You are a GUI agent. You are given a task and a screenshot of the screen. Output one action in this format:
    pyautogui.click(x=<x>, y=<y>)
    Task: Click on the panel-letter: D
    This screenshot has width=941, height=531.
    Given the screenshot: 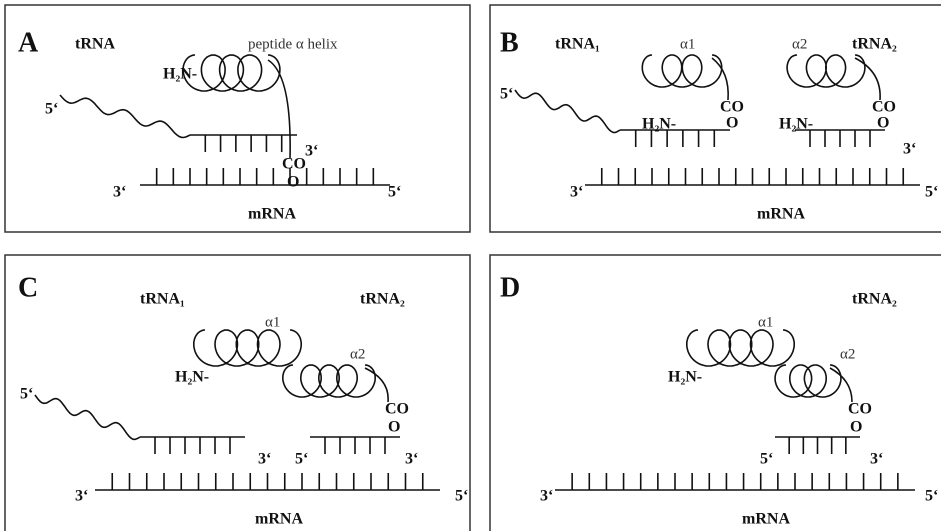 What is the action you would take?
    pyautogui.click(x=510, y=287)
    